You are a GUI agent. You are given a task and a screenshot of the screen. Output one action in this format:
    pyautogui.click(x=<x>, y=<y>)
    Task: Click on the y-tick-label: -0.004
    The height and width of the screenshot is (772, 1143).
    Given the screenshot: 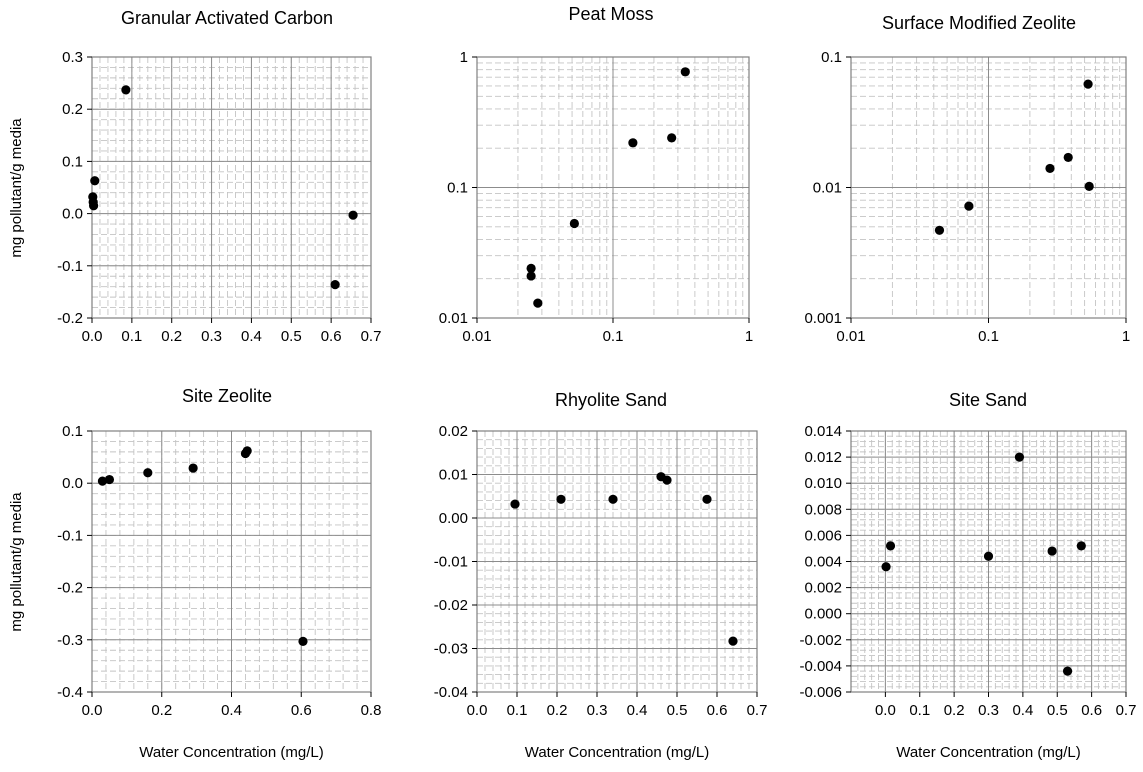 What is the action you would take?
    pyautogui.click(x=820, y=666)
    